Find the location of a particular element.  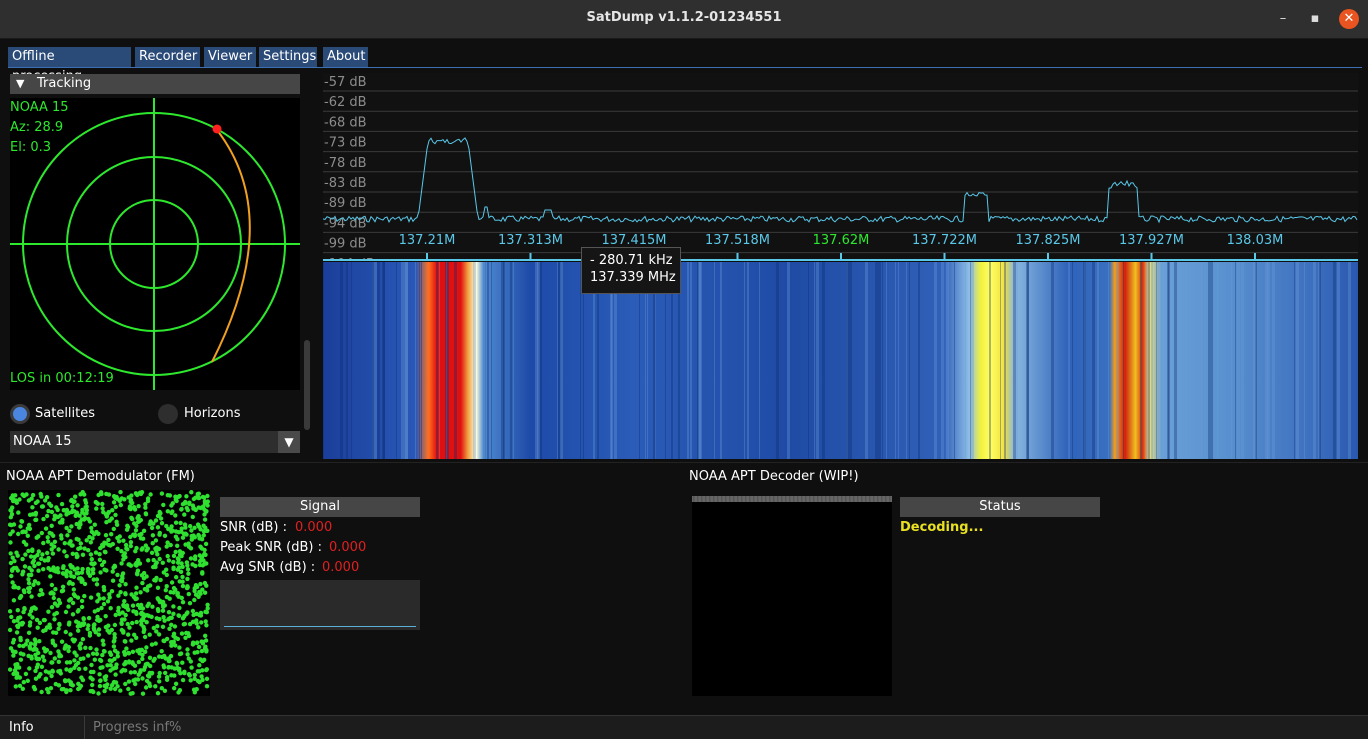

polar-plot: NOAA 15 Az: 28.9 El: 0.3 LOS in 00:12:19 is located at coordinates (155, 244).